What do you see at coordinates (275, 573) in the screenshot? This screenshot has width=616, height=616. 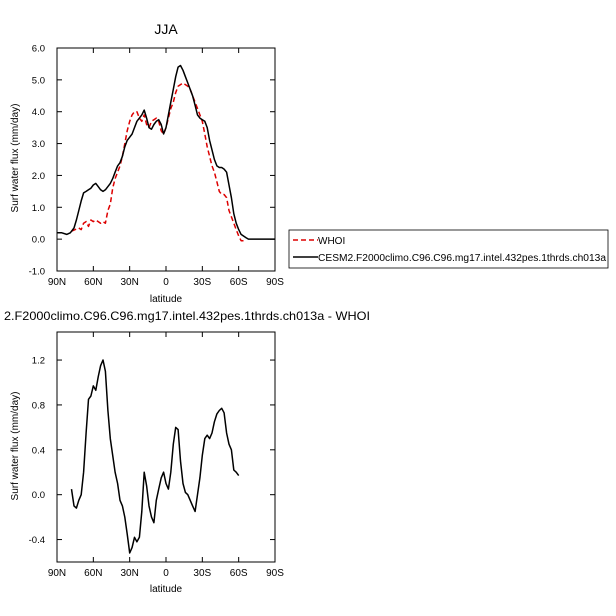 I see `bottom-x-tick-label: 90S` at bounding box center [275, 573].